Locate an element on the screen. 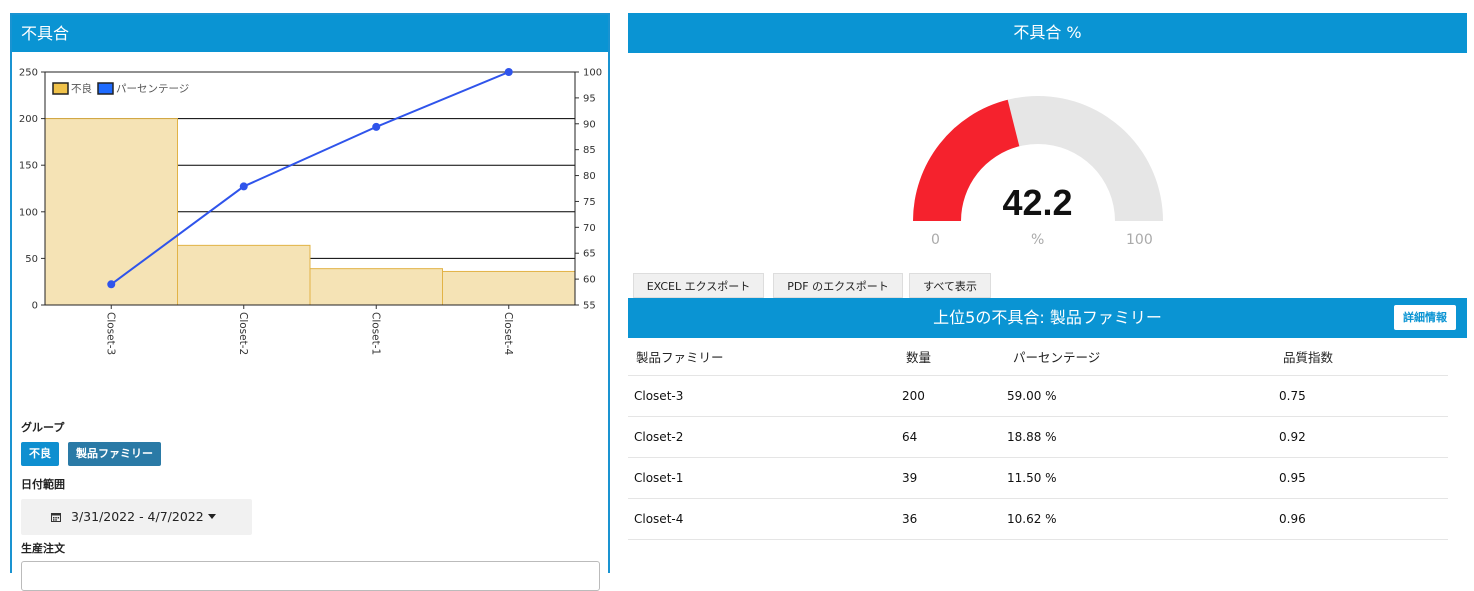  cell-family: Closet-3 is located at coordinates (659, 396).